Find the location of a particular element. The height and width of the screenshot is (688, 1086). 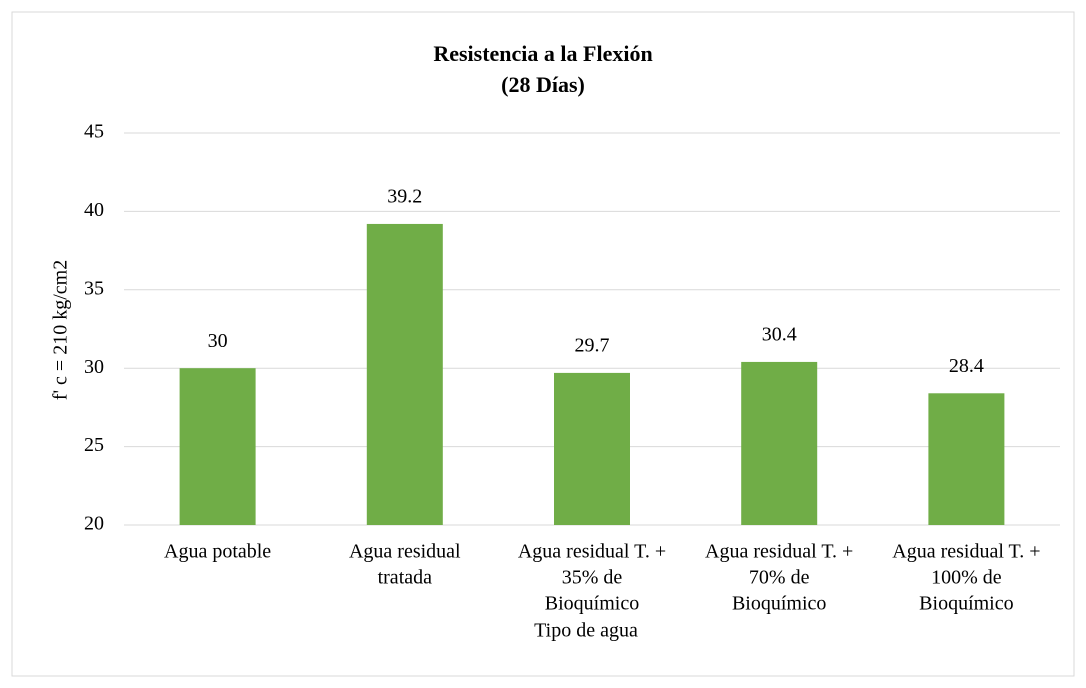

chart-title: Resistencia a la Flexión is located at coordinates (542, 53).